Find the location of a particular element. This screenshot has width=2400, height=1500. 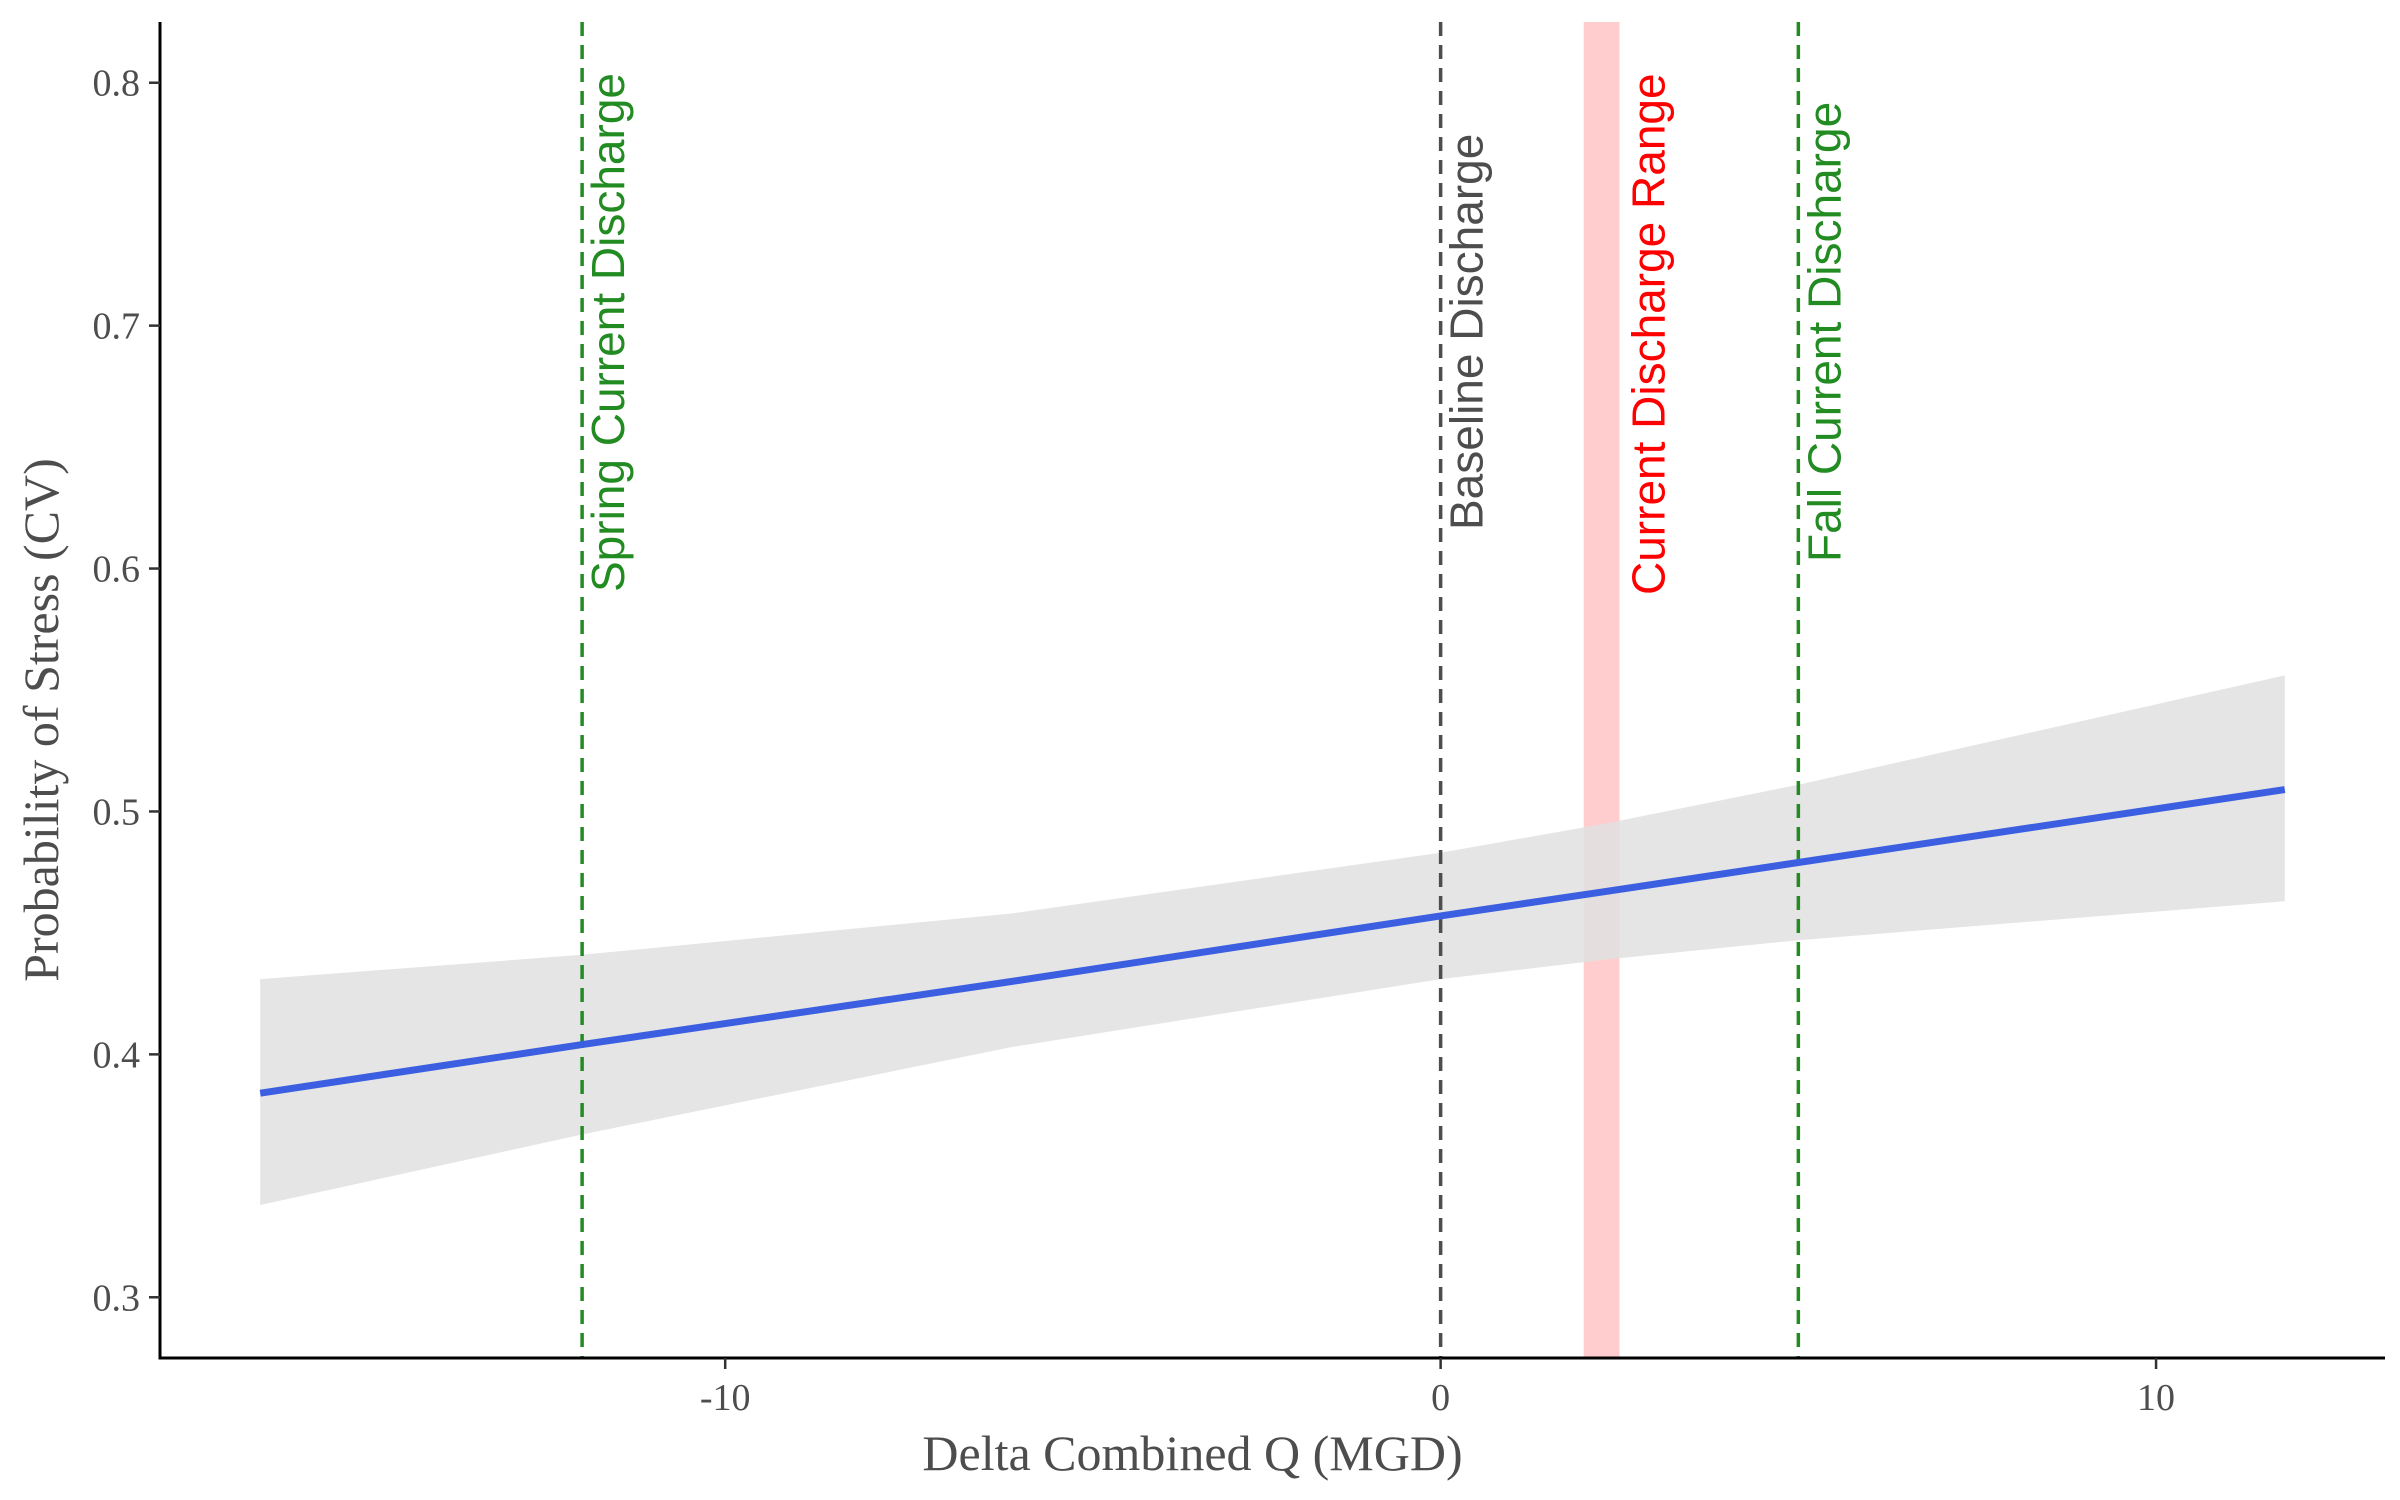

x-tick-label: -10 is located at coordinates (725, 1398).